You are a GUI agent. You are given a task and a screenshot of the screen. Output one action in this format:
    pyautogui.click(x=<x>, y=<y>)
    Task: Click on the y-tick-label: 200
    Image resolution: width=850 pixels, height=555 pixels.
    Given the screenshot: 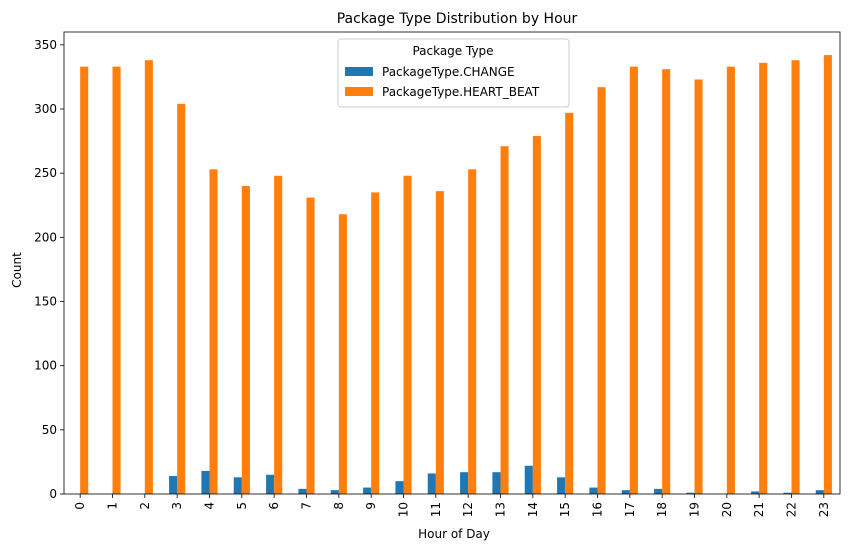 What is the action you would take?
    pyautogui.click(x=45, y=237)
    